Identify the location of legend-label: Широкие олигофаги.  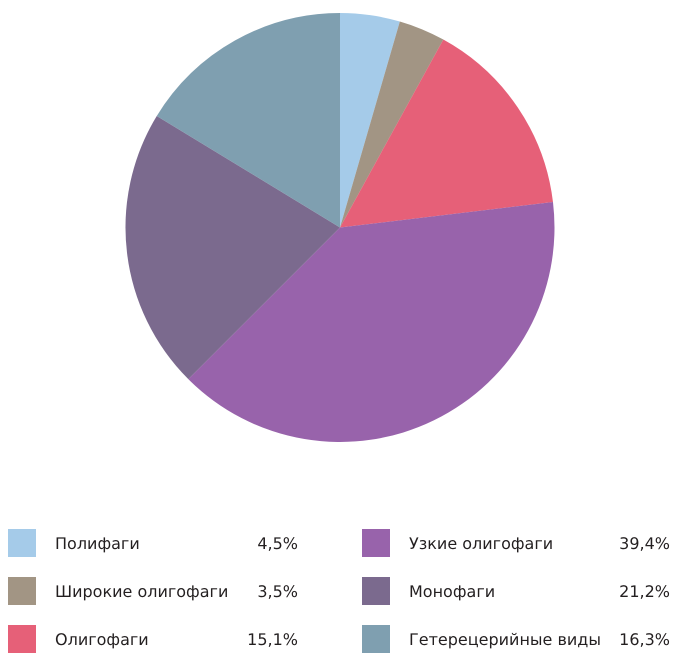
(142, 591).